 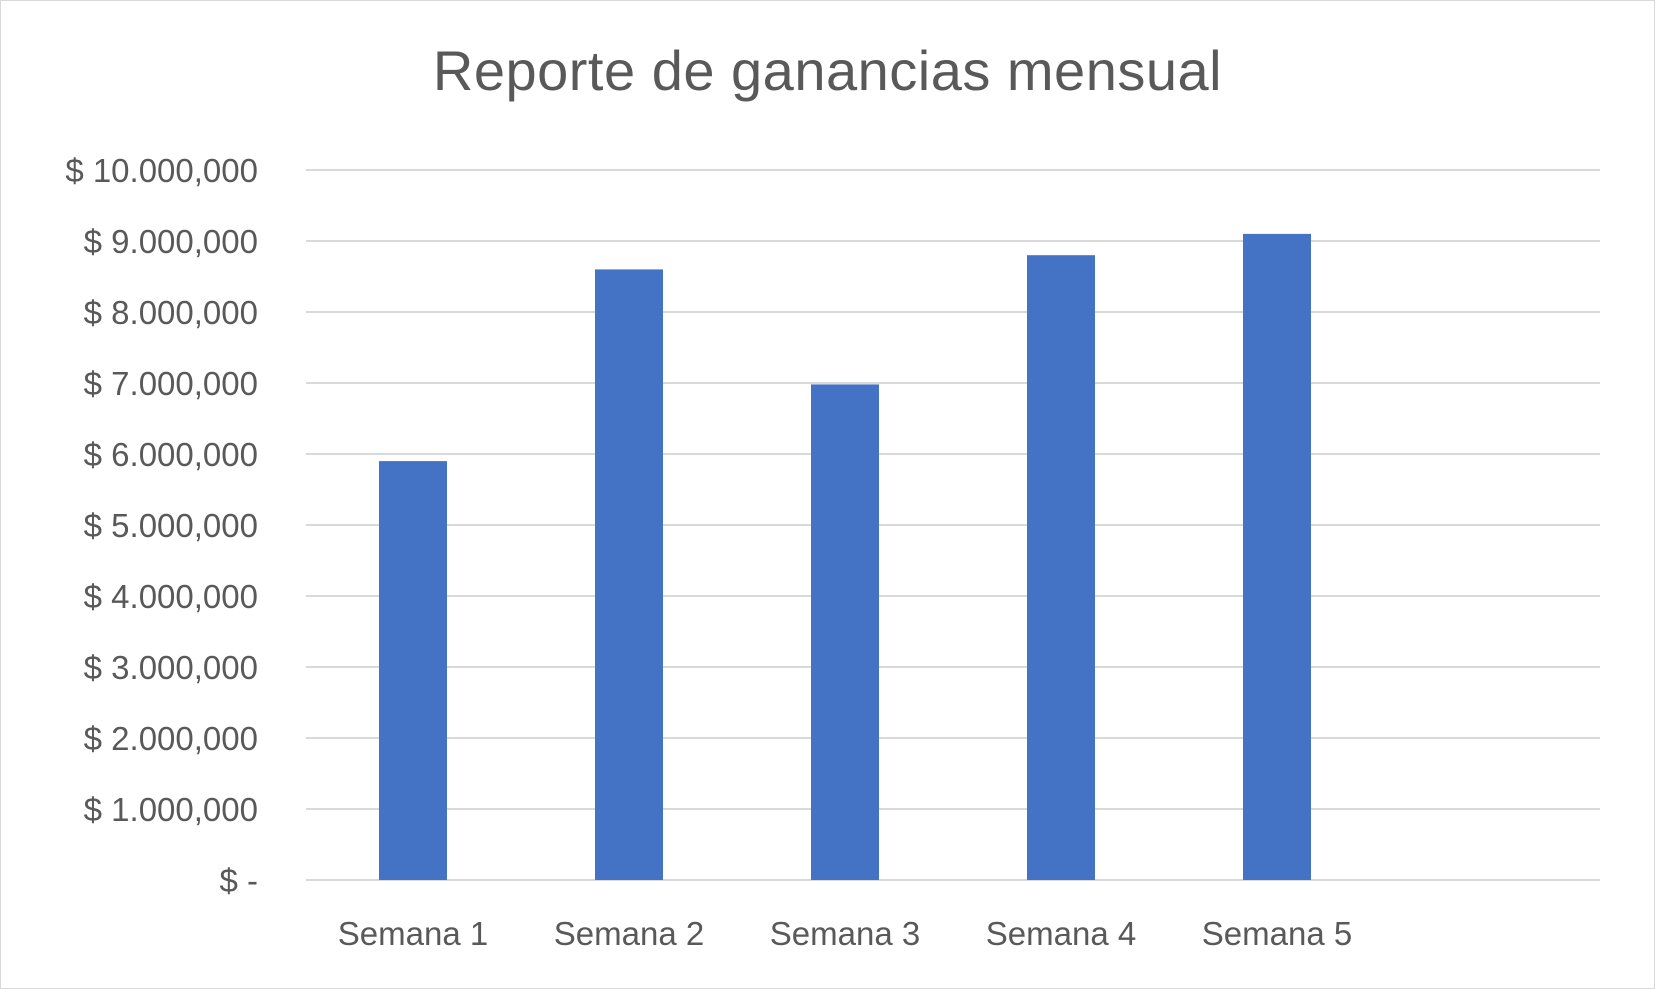 What do you see at coordinates (171, 383) in the screenshot?
I see `y-tick-label-7: $ 7.000,000` at bounding box center [171, 383].